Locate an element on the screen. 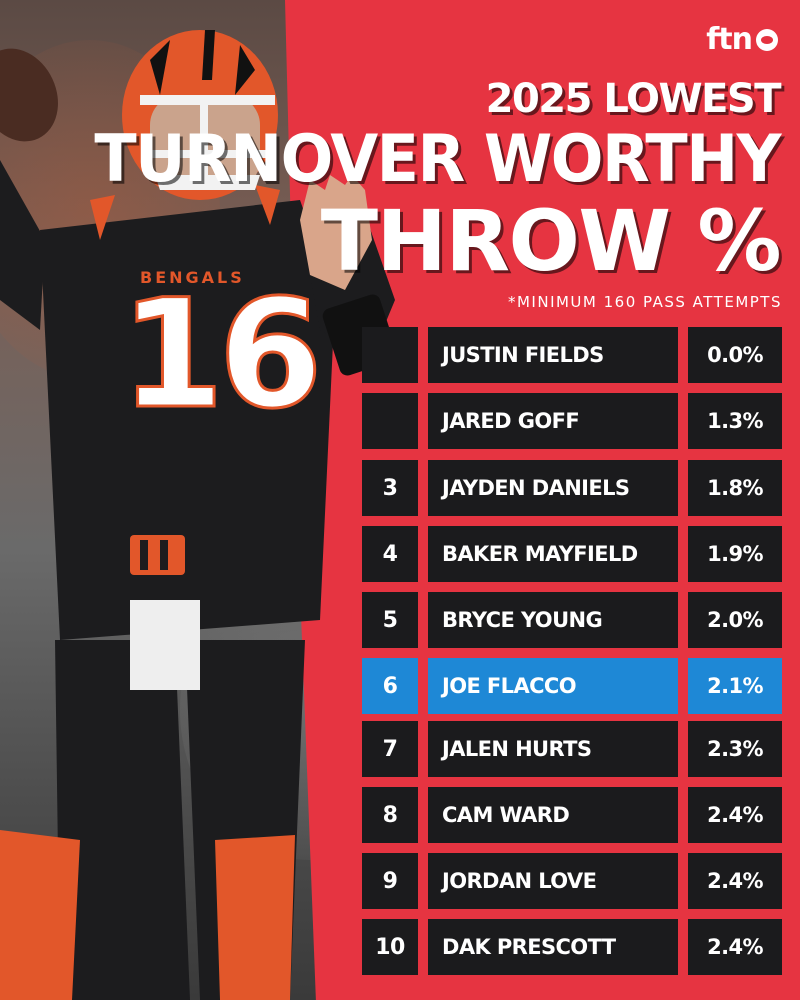  percent-cell: 1.8% is located at coordinates (735, 488).